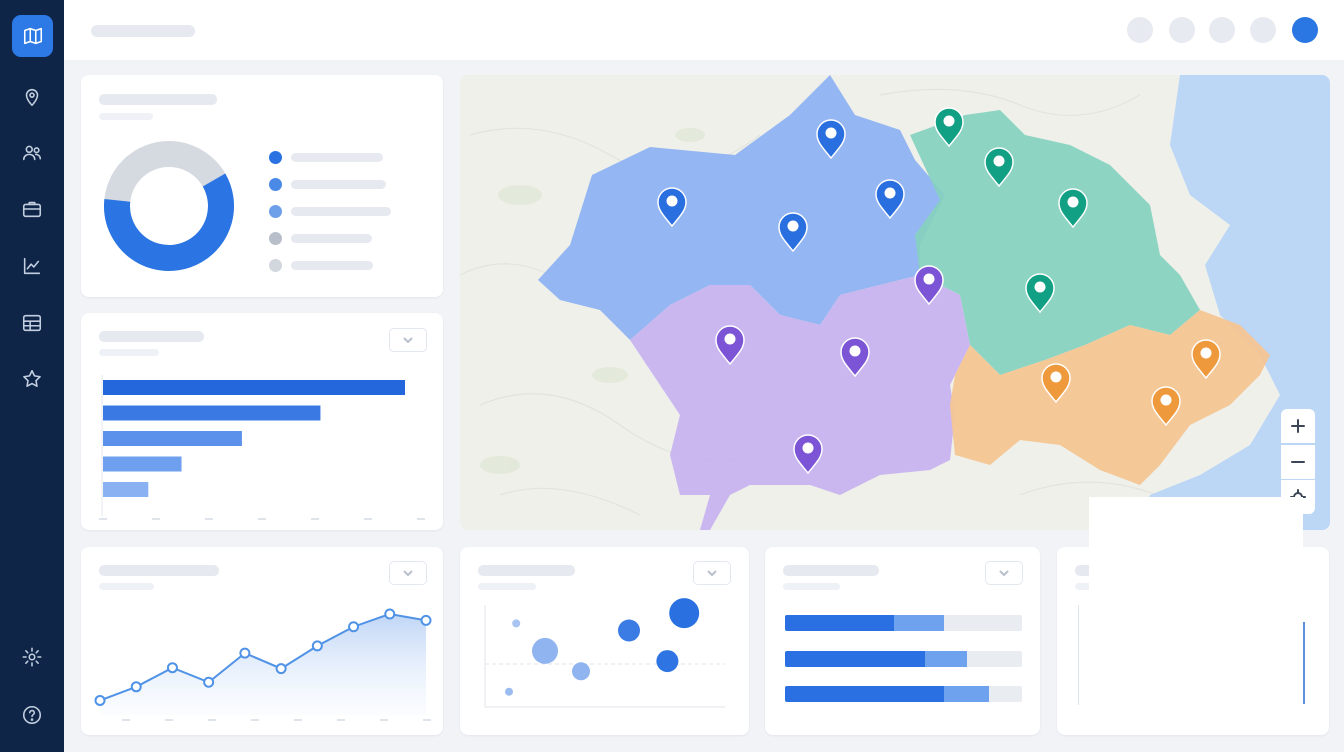 The height and width of the screenshot is (752, 1344). I want to click on chart-axis, so click(1078, 655).